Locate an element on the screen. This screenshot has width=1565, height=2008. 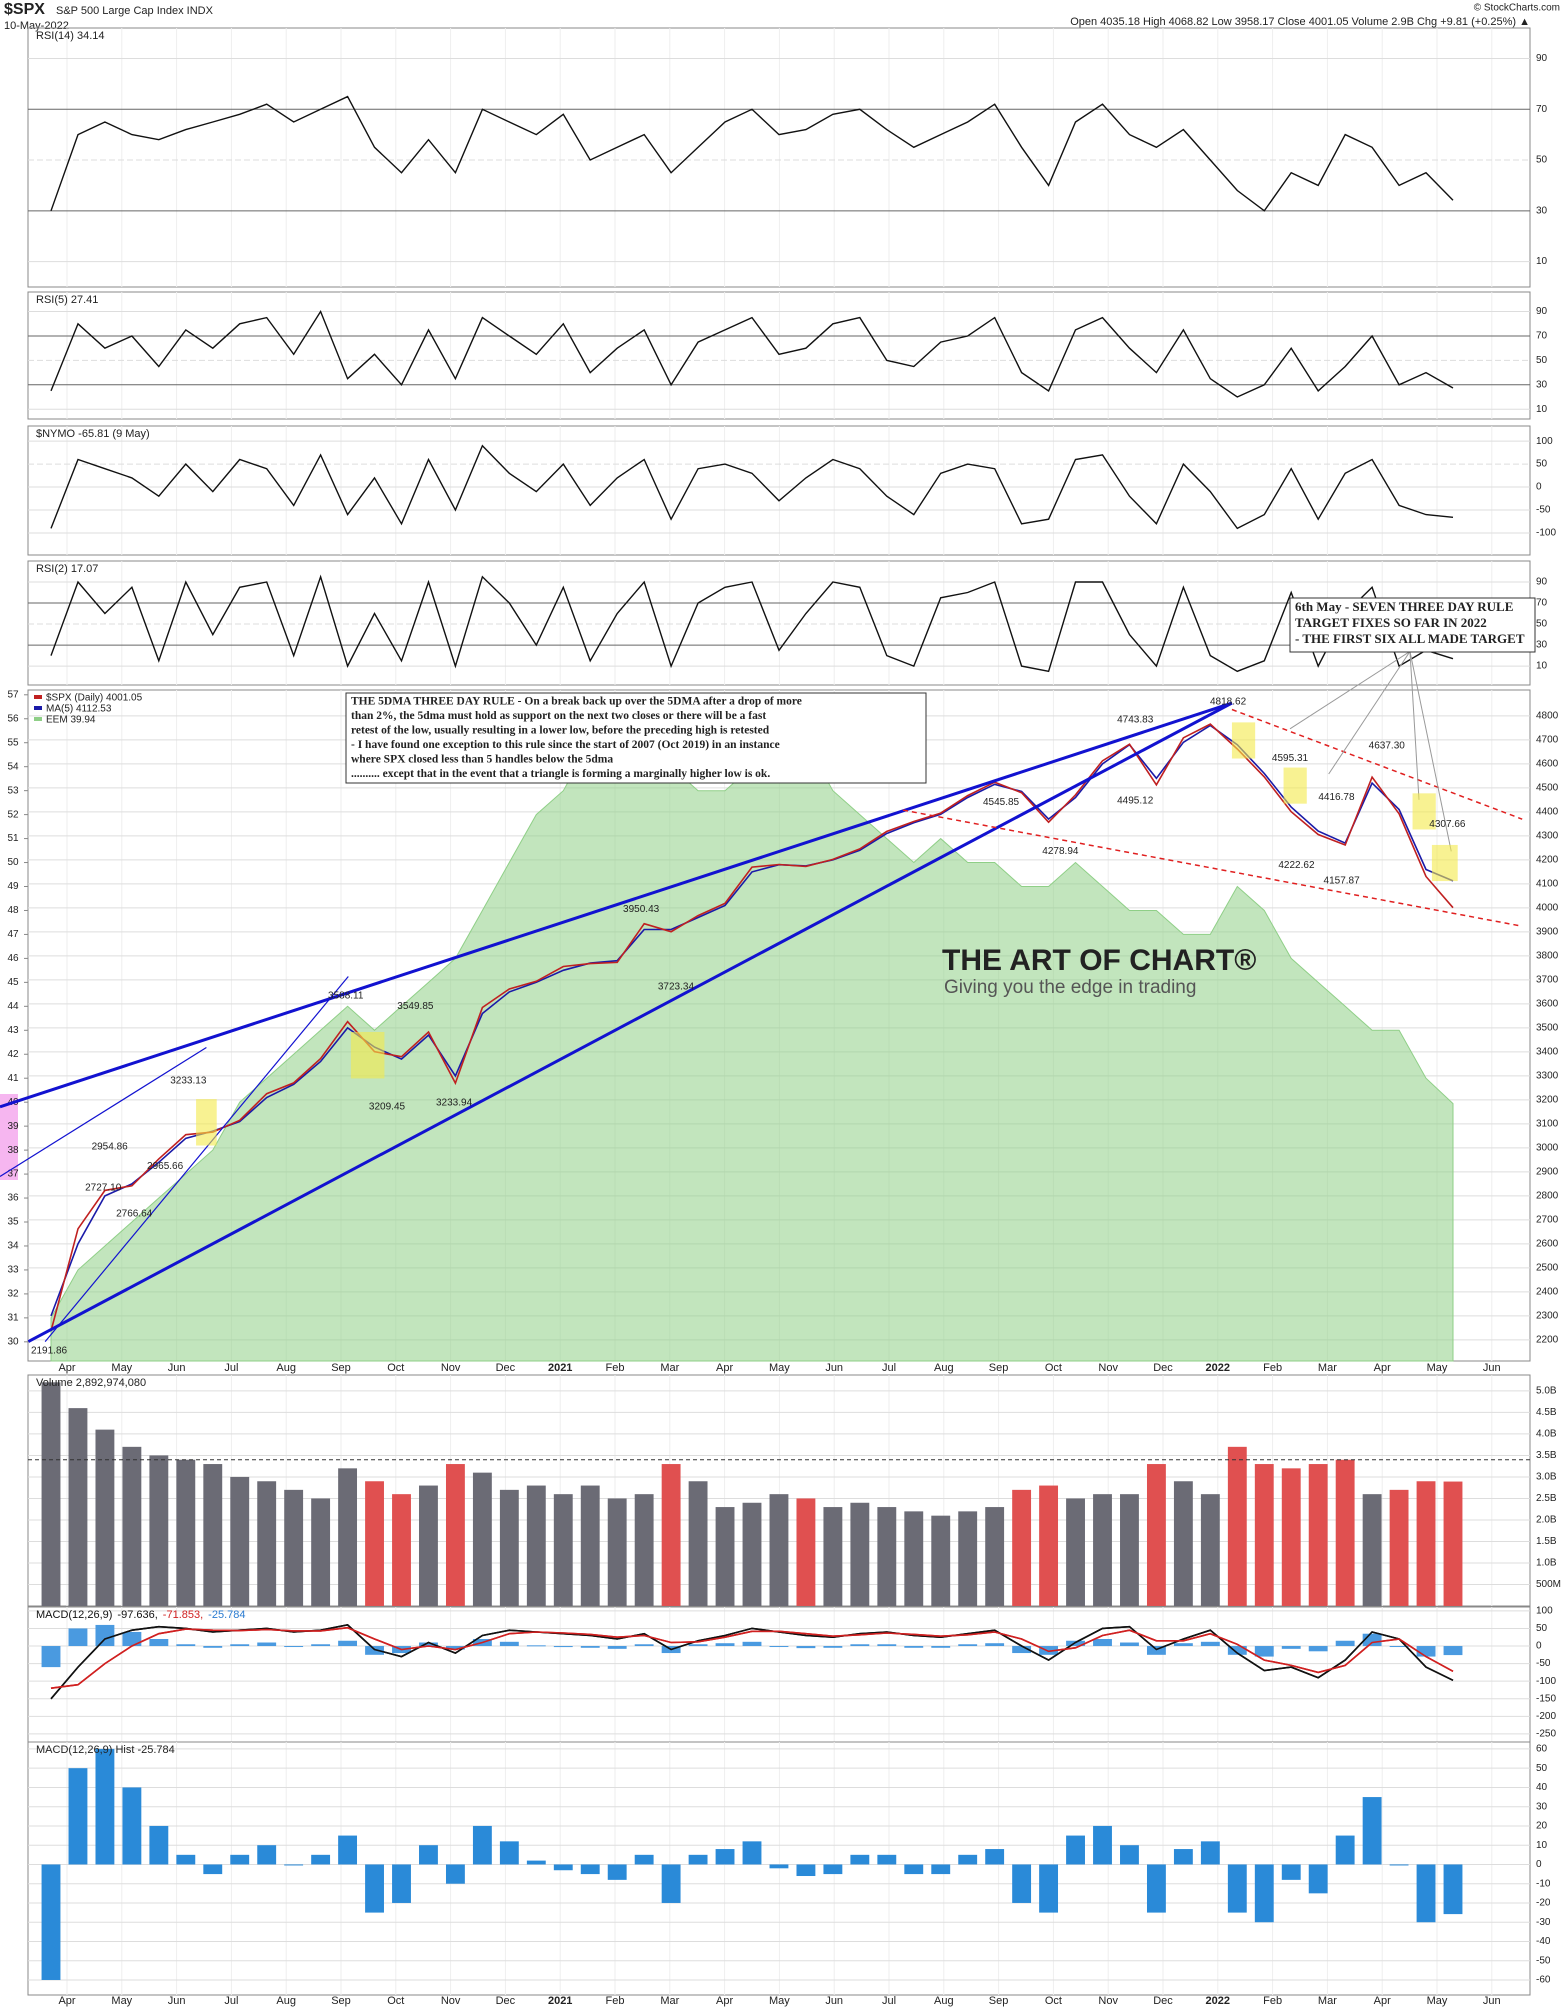
y2-tick-label: 53 is located at coordinates (13, 790).